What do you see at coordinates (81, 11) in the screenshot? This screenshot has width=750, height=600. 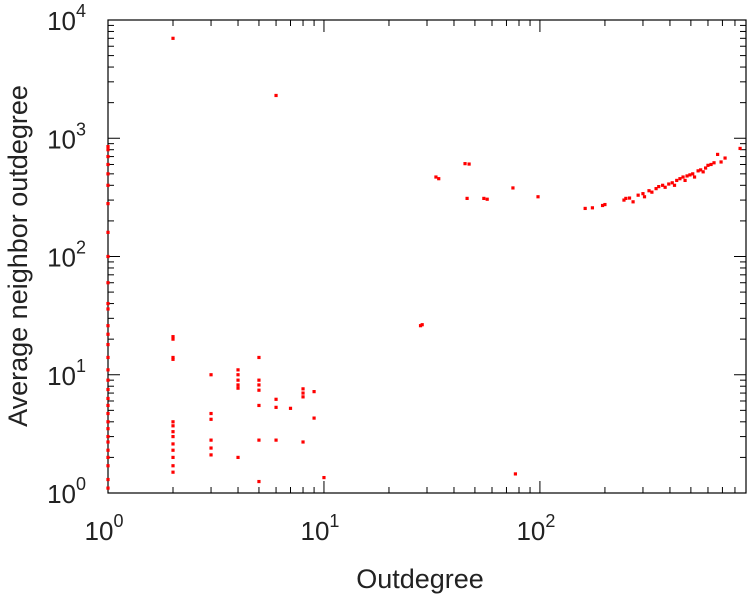 I see `y-tick-exponent: 4` at bounding box center [81, 11].